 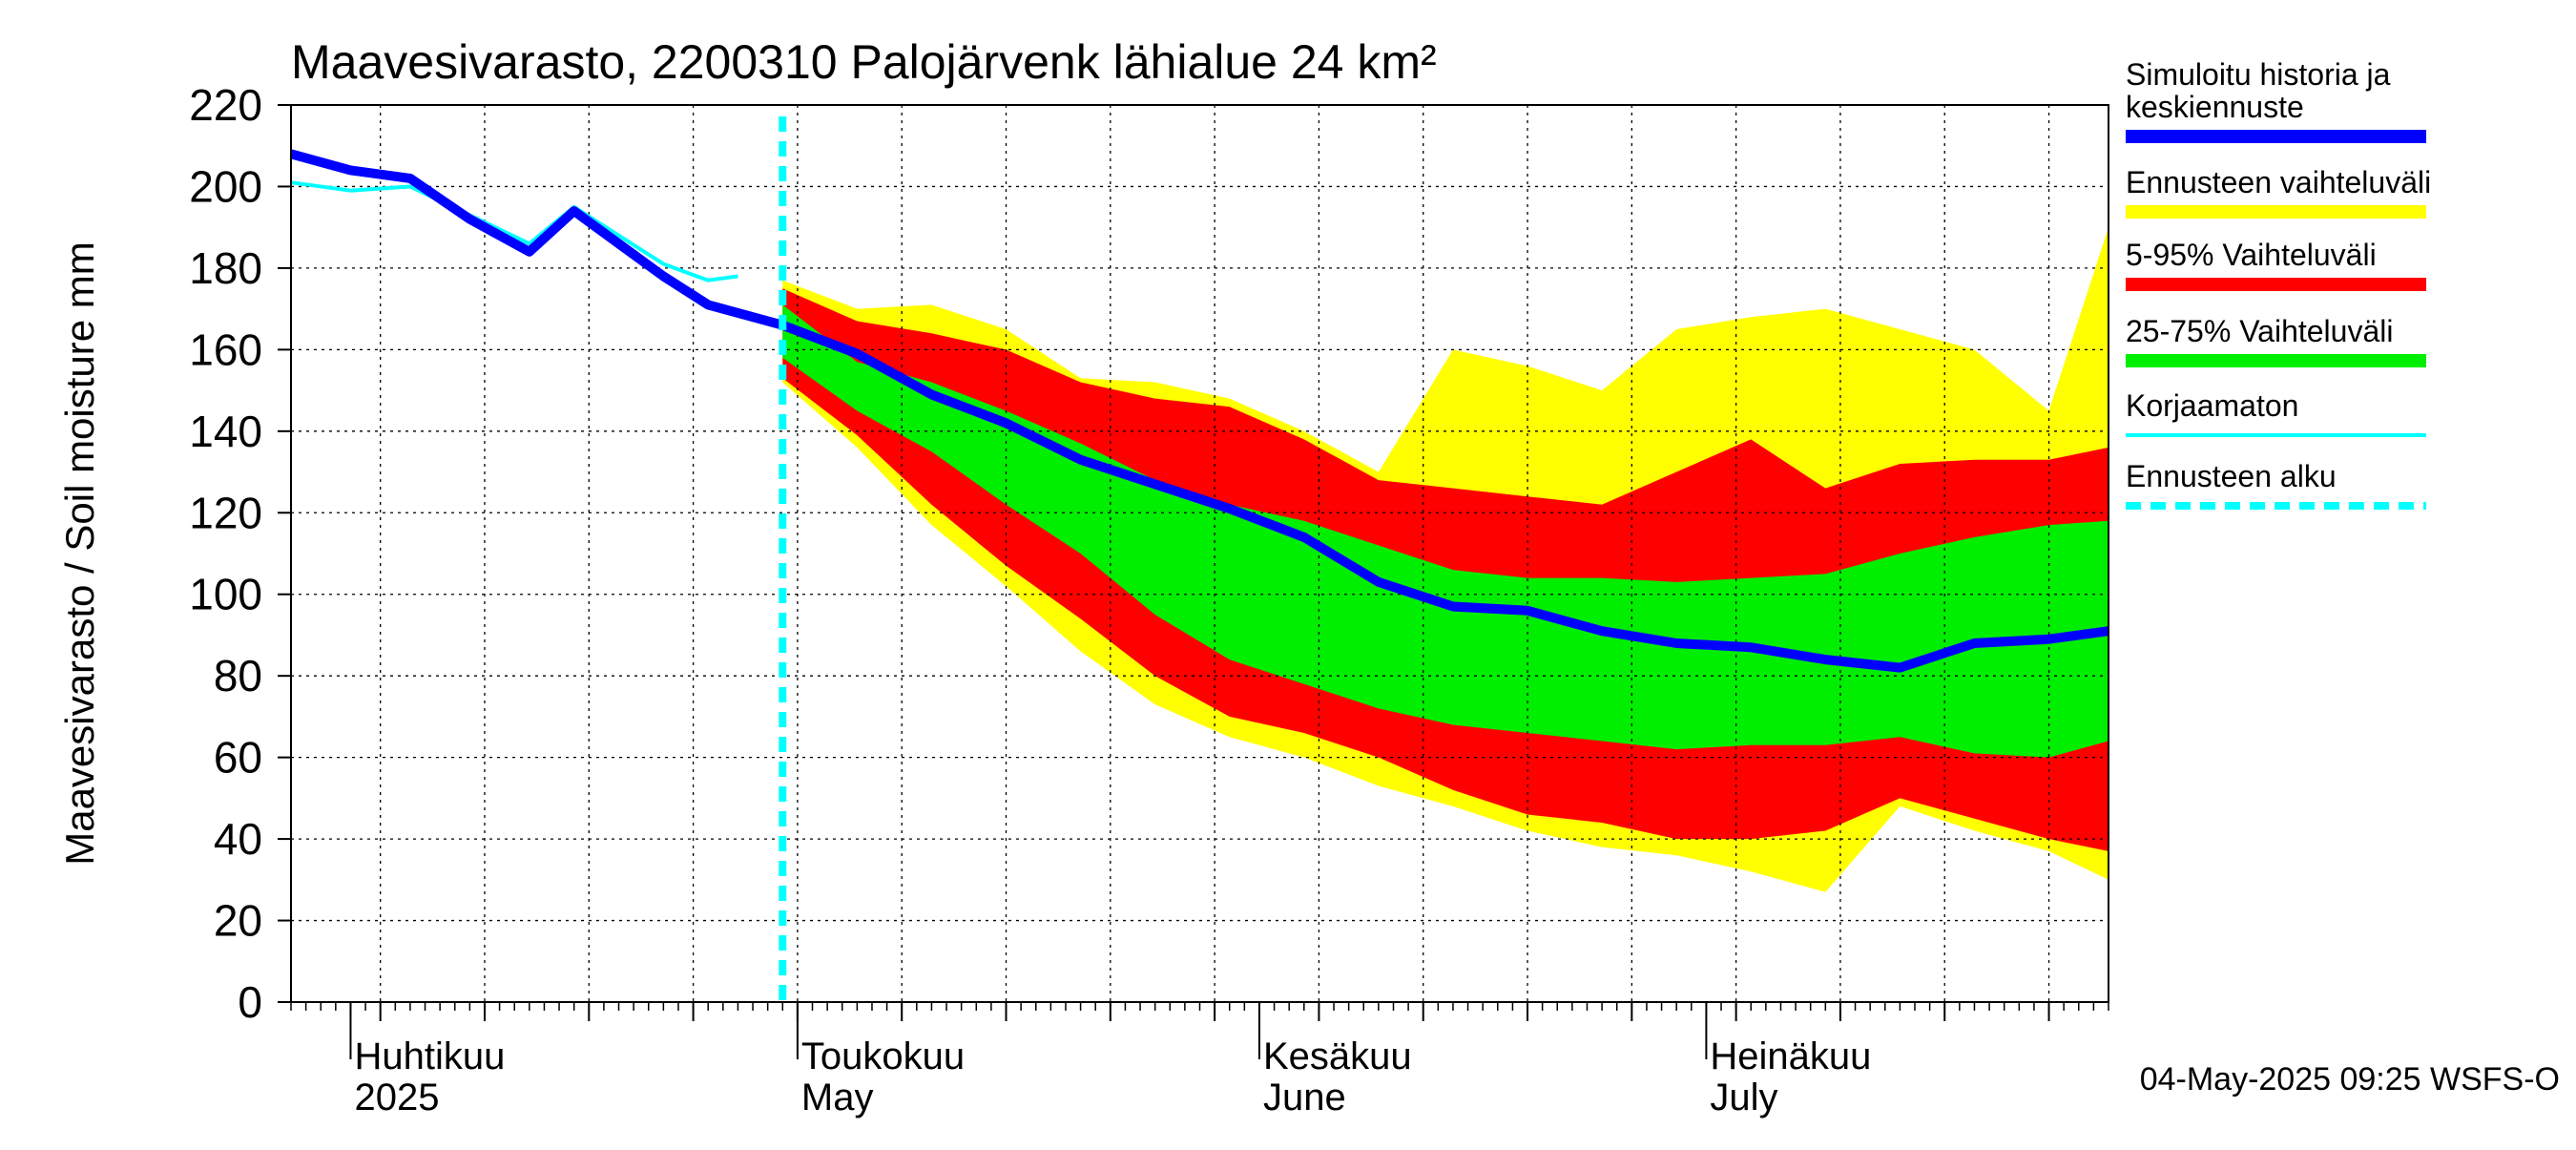 What do you see at coordinates (429, 1056) in the screenshot?
I see `x-month-label: Huhtikuu` at bounding box center [429, 1056].